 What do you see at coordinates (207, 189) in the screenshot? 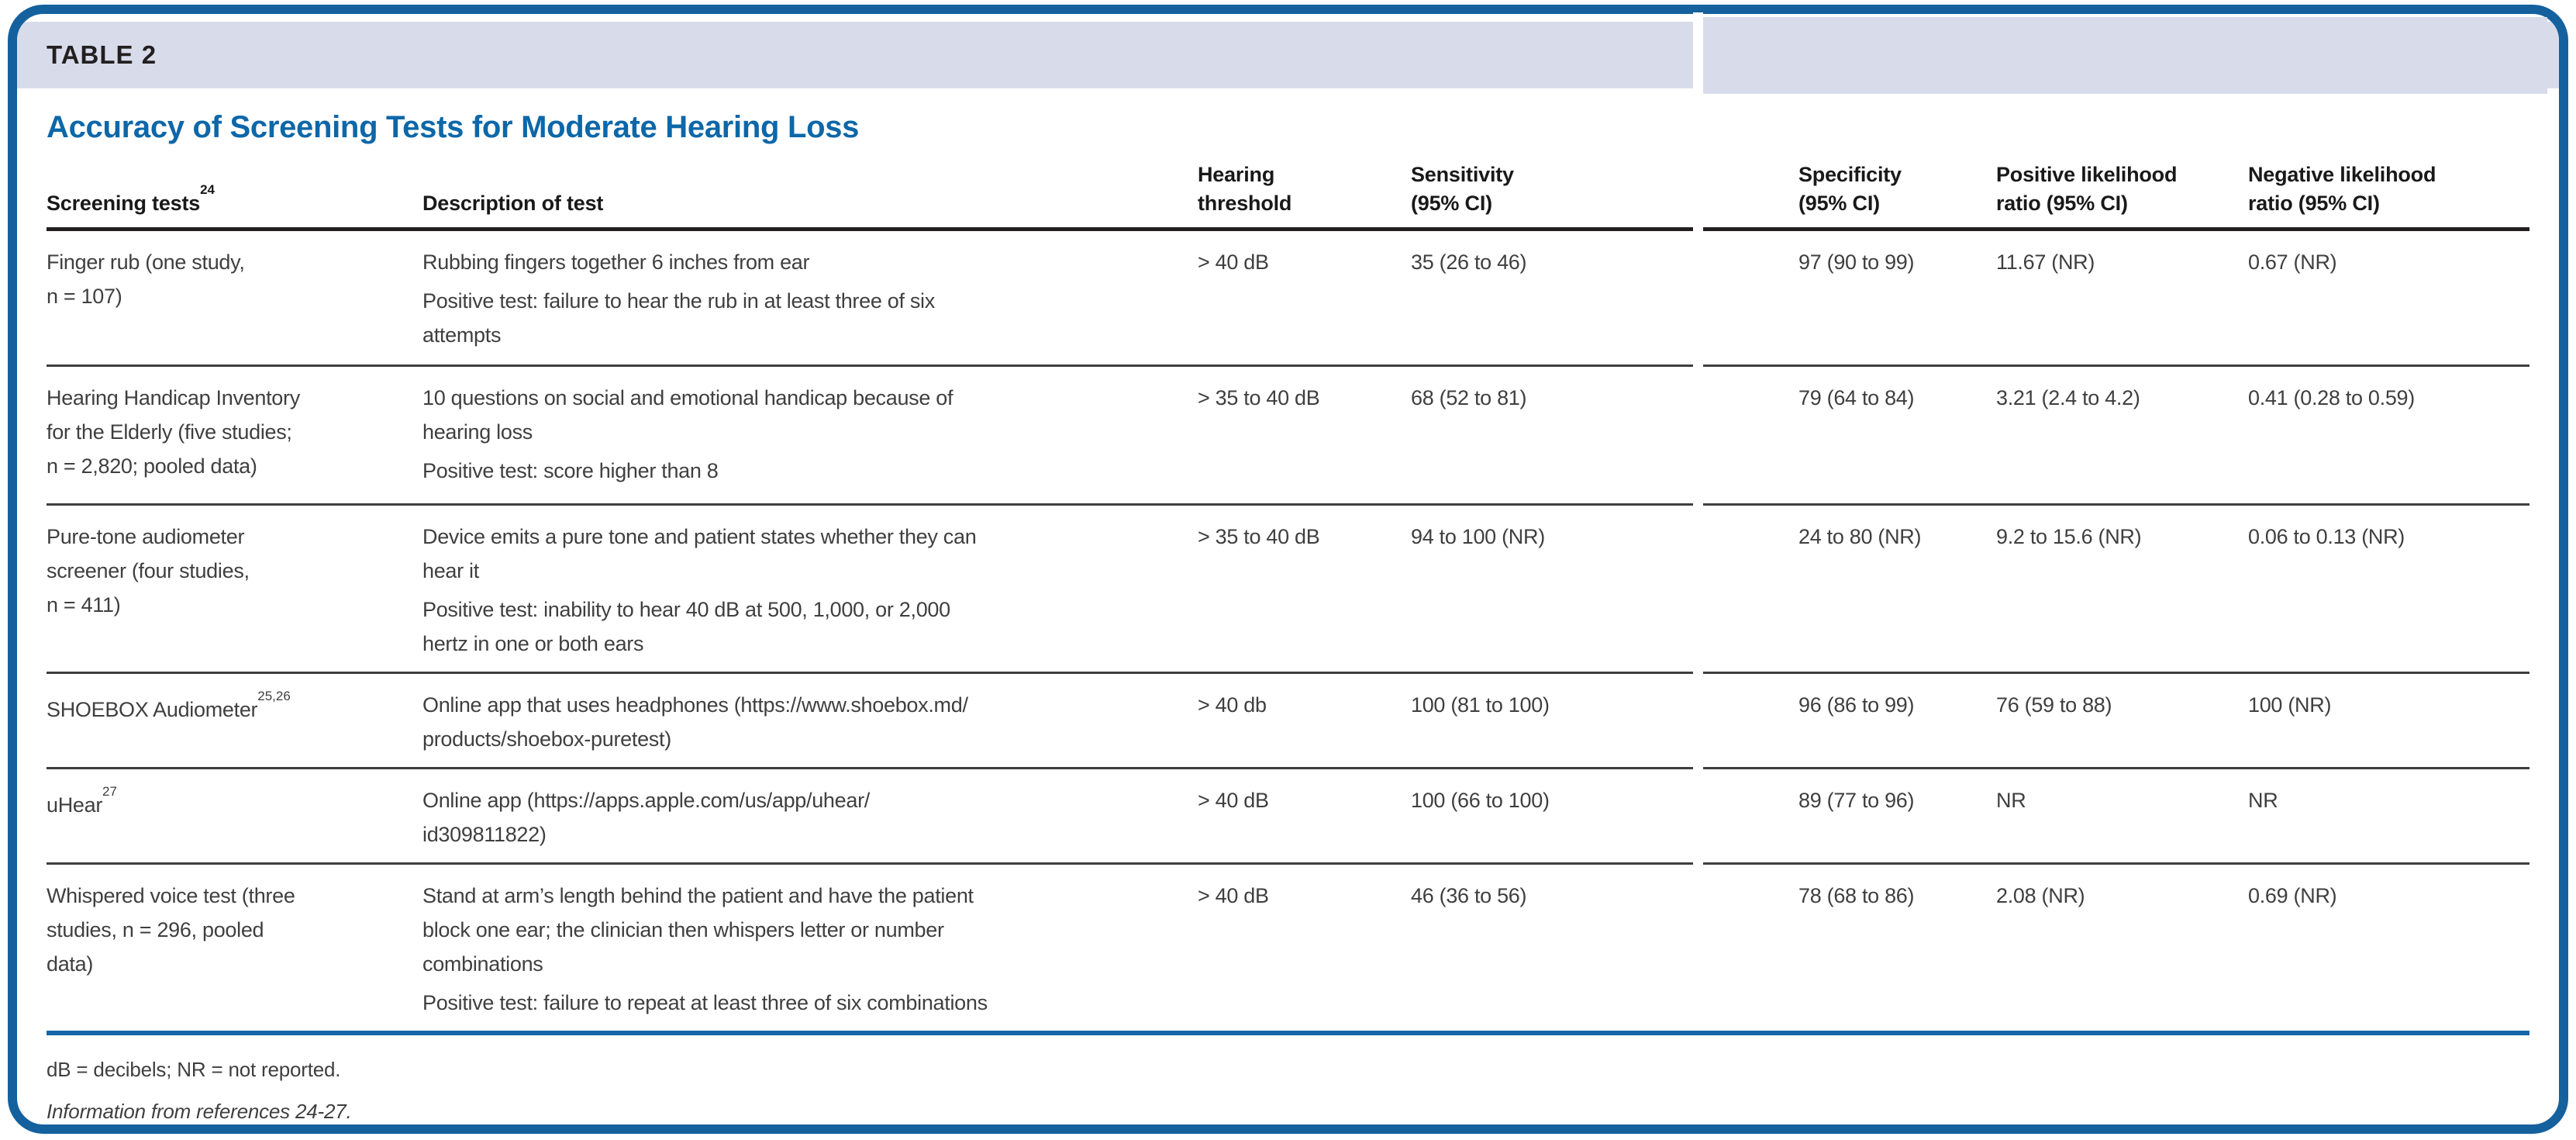
I see `reference-superscript: 24` at bounding box center [207, 189].